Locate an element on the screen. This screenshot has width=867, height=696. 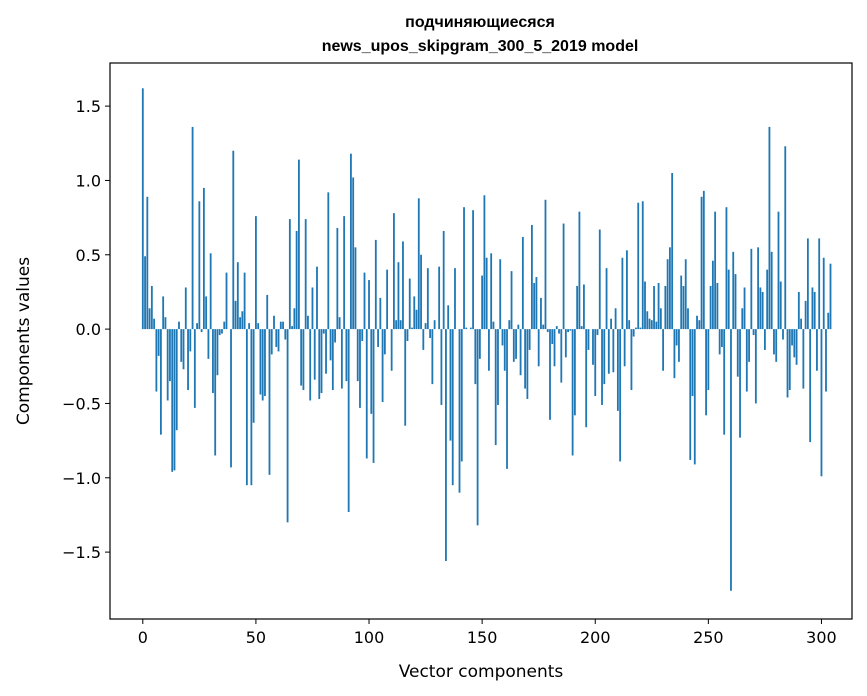
x-tick-label: 50 is located at coordinates (256, 637).